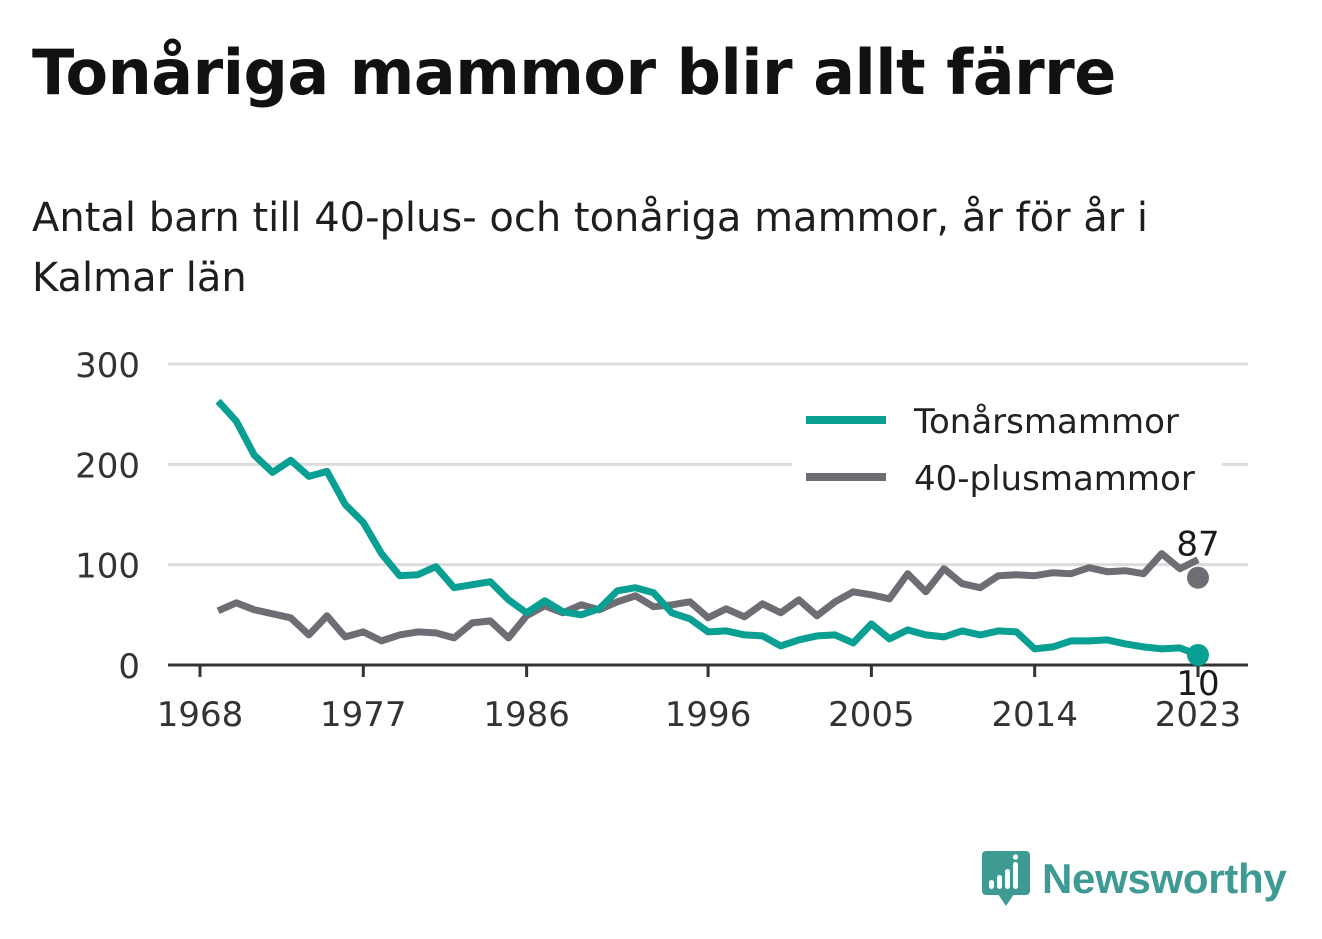 This screenshot has width=1322, height=939. Describe the element at coordinates (1197, 614) in the screenshot. I see `end-value-labels: 10 87` at that location.